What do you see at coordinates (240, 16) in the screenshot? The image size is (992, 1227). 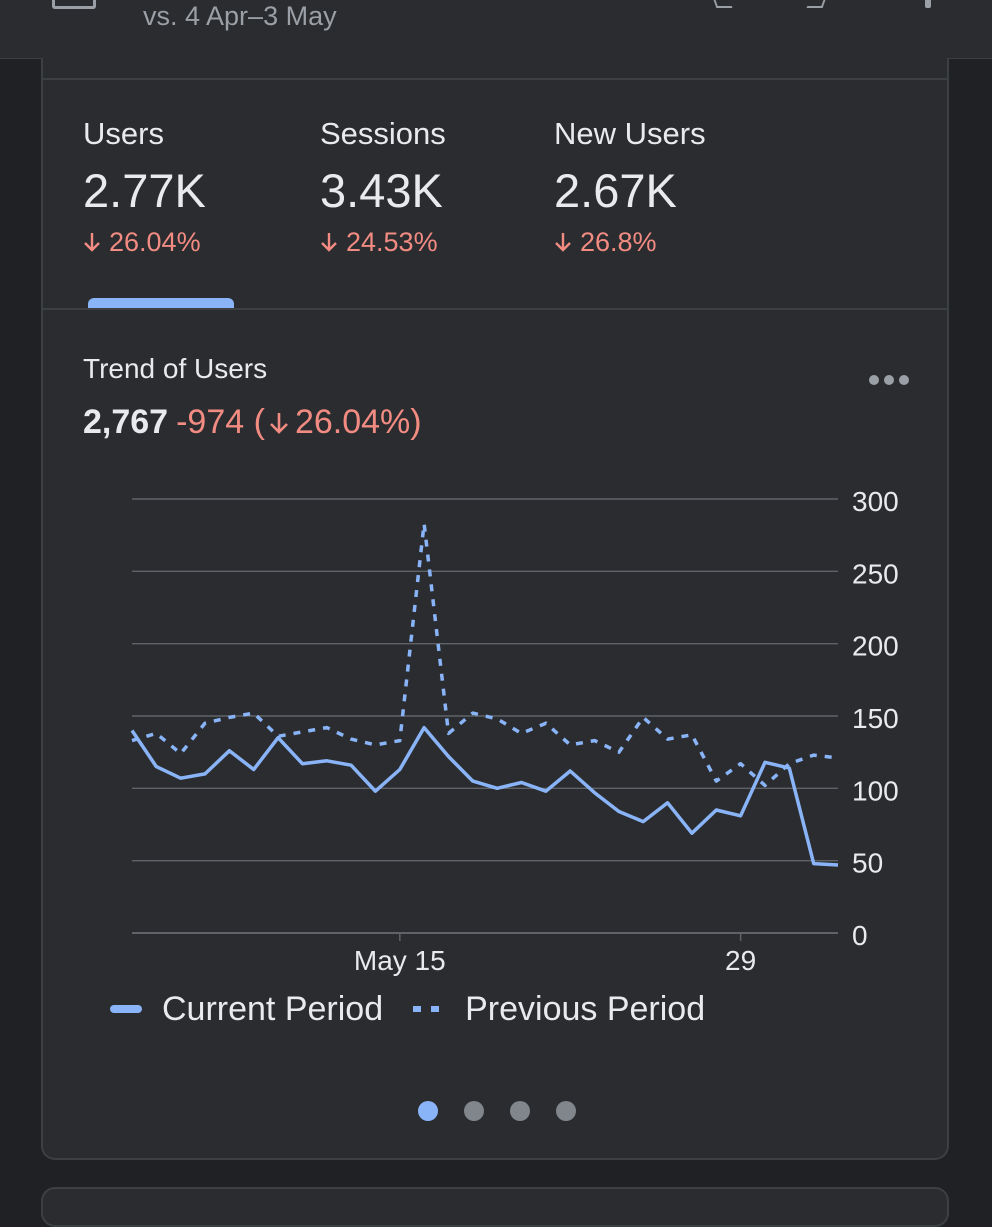 I see `comparison-period-label: vs. 4 Apr–3 May` at bounding box center [240, 16].